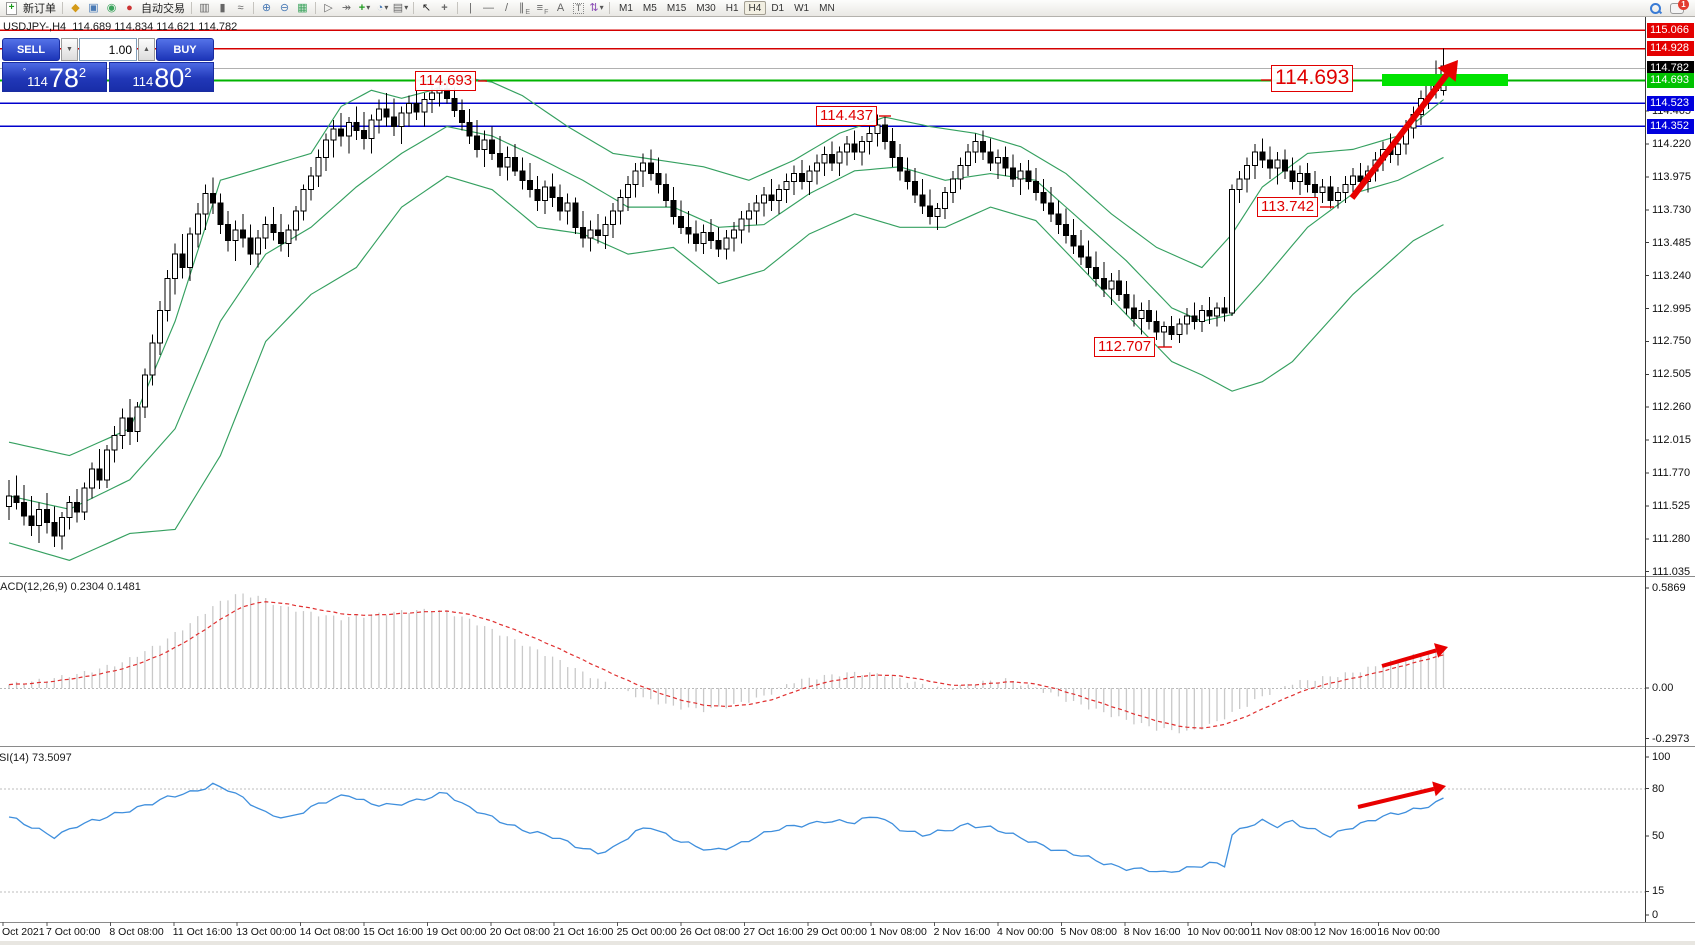 The image size is (1695, 945). I want to click on crosshair-button: +, so click(444, 8).